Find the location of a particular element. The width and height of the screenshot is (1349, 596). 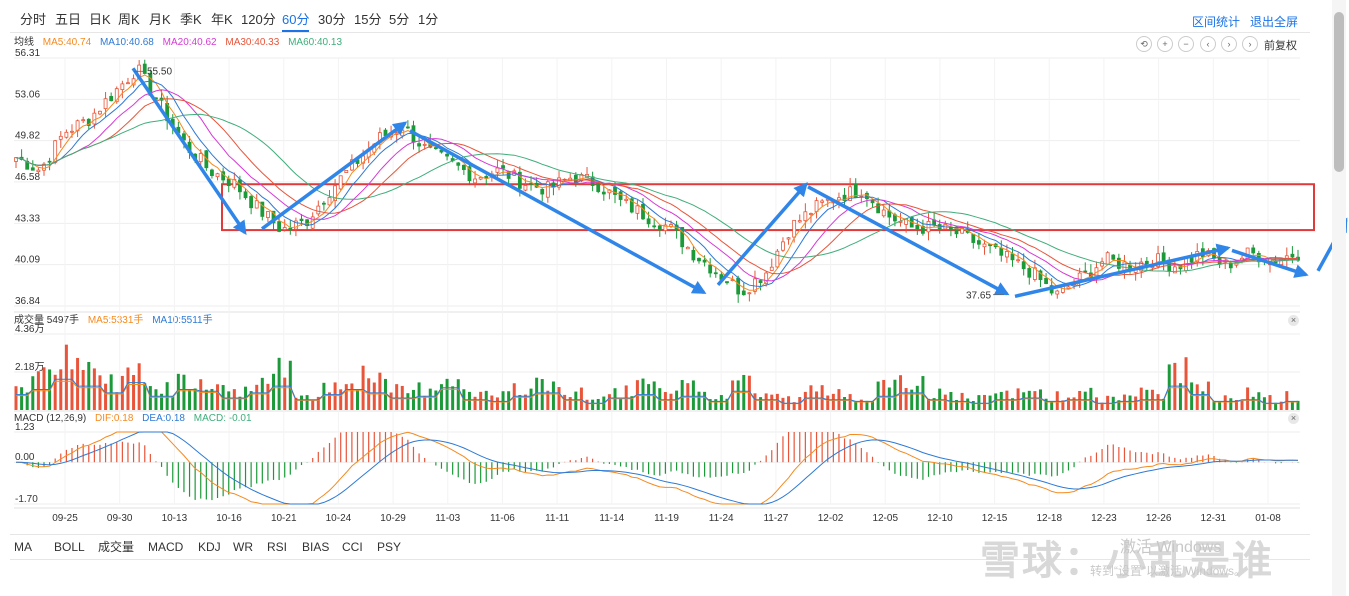

dea-line is located at coordinates (657, 468).